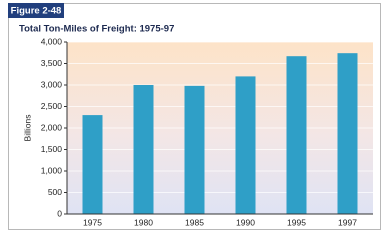 This screenshot has width=388, height=240. I want to click on y-axis-label: Billions, so click(27, 128).